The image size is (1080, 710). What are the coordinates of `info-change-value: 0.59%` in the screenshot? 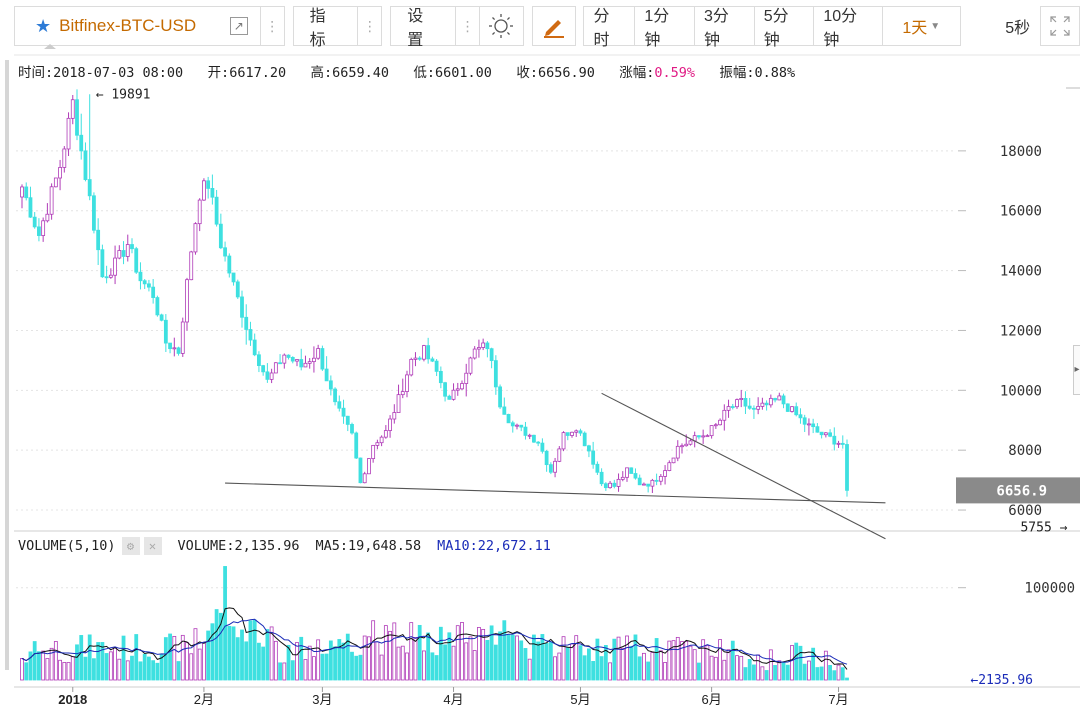 It's located at (675, 73).